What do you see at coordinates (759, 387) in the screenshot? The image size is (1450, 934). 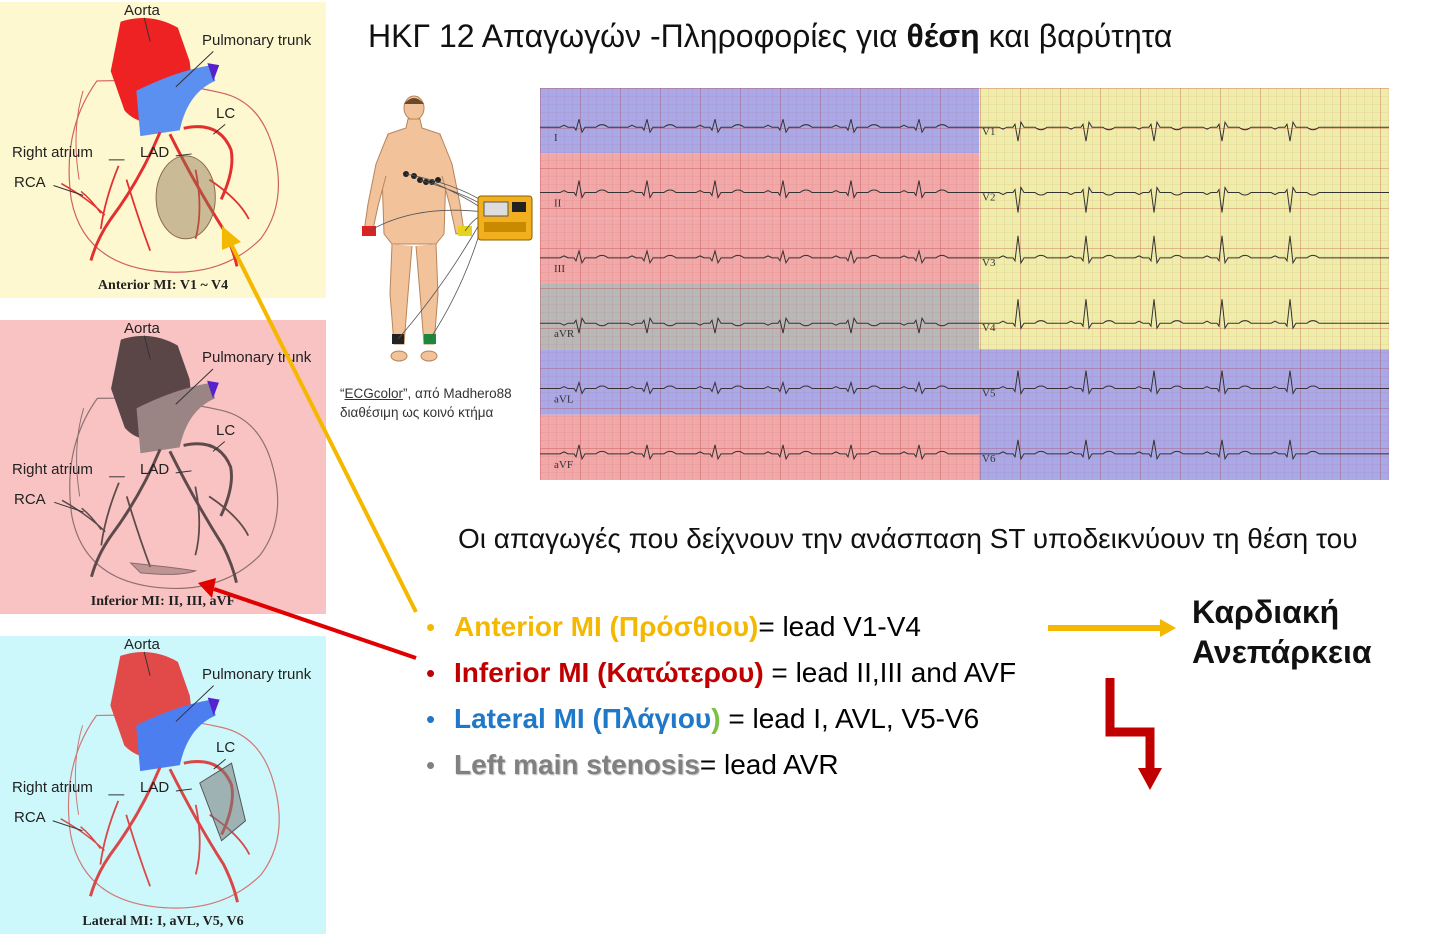 I see `ecg-trace-aVL` at bounding box center [759, 387].